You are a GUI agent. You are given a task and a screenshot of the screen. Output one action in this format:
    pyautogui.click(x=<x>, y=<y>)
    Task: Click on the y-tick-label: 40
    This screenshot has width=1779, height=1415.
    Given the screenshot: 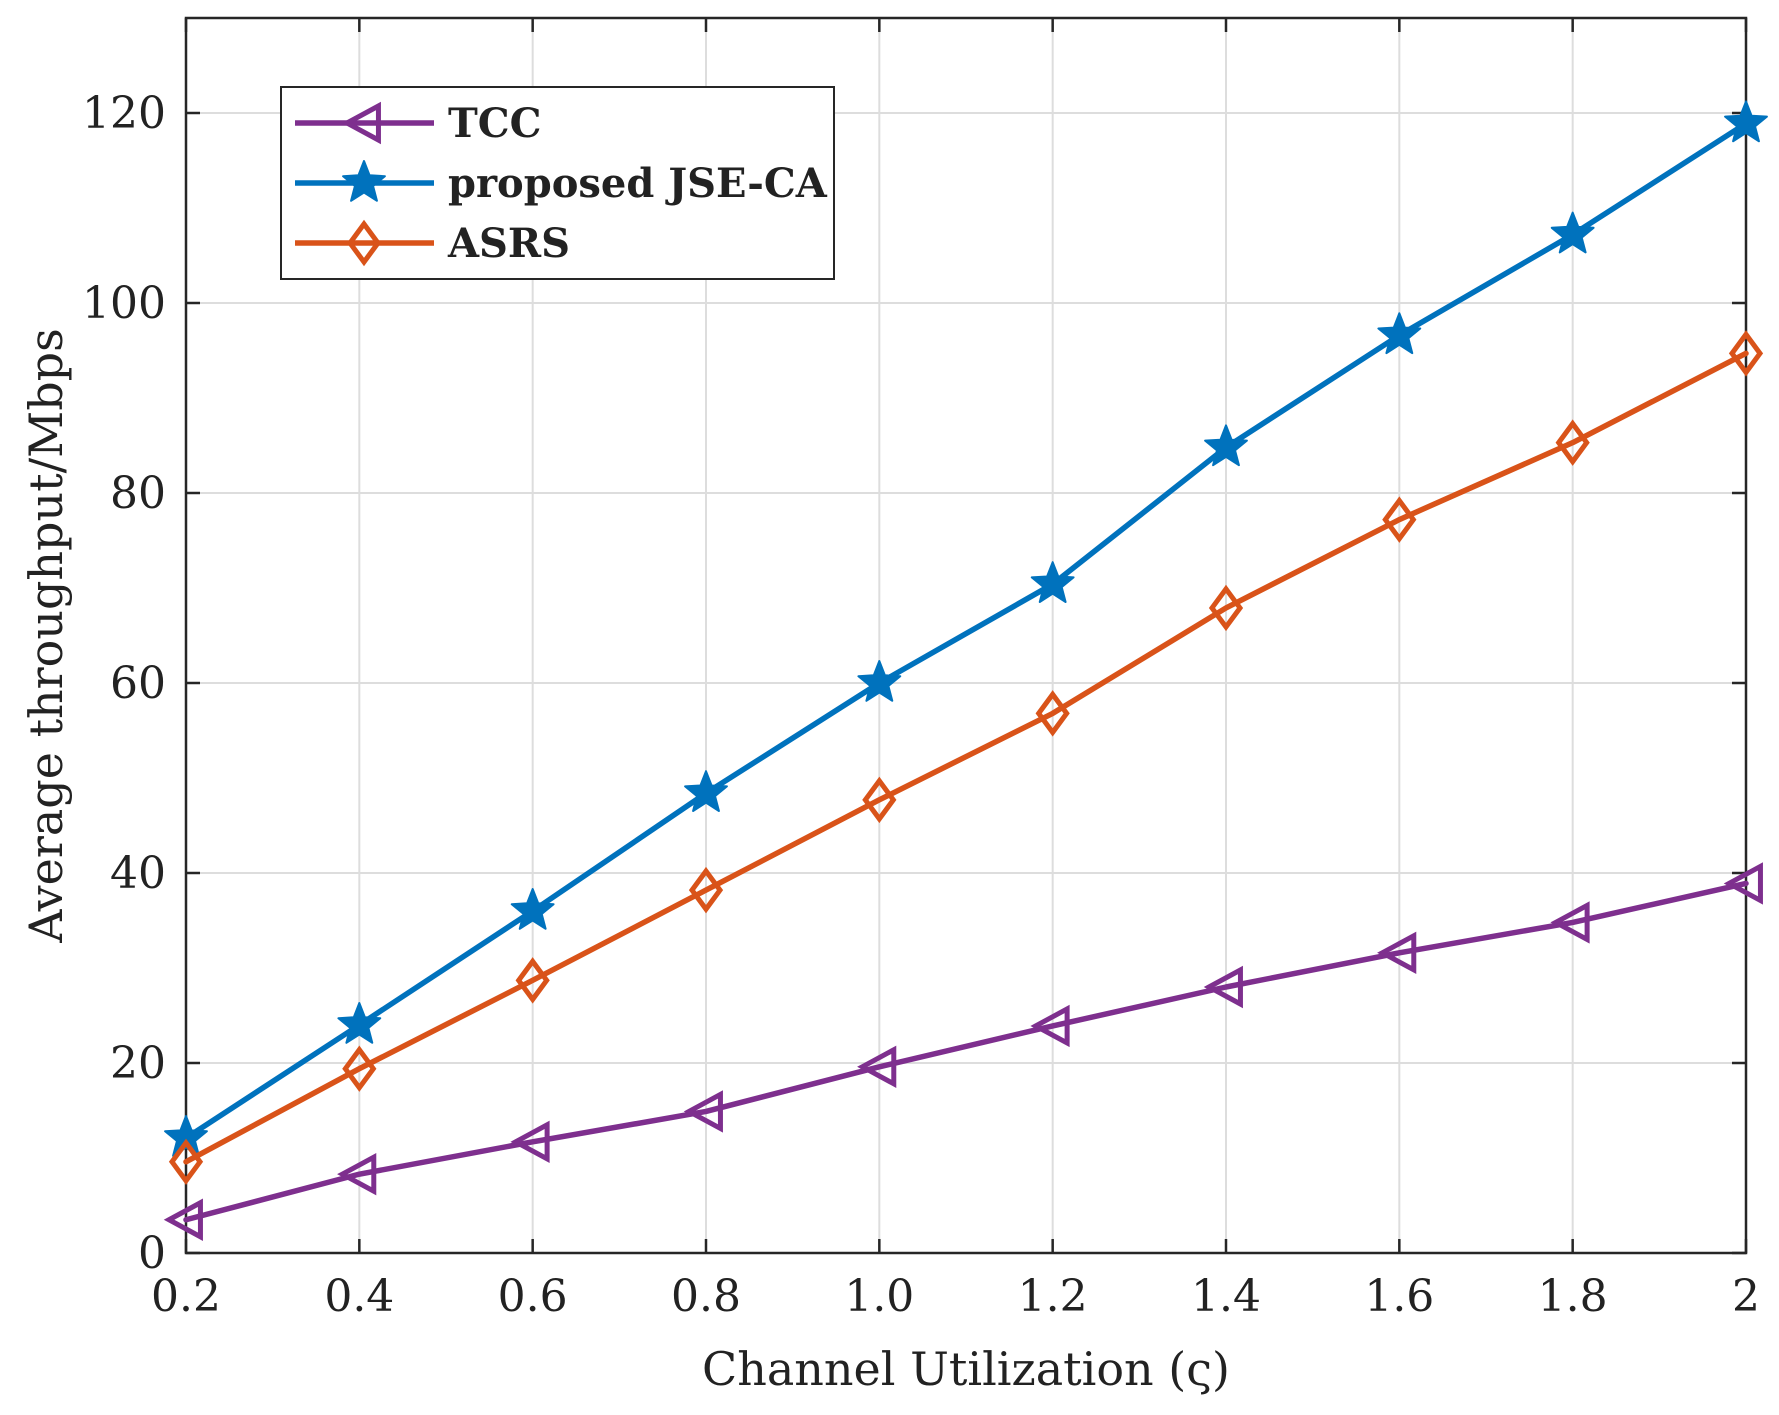 What is the action you would take?
    pyautogui.click(x=138, y=873)
    